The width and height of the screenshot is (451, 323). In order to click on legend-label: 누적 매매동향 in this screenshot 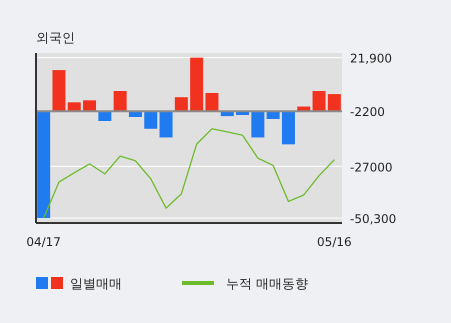, I will do `click(267, 284)`.